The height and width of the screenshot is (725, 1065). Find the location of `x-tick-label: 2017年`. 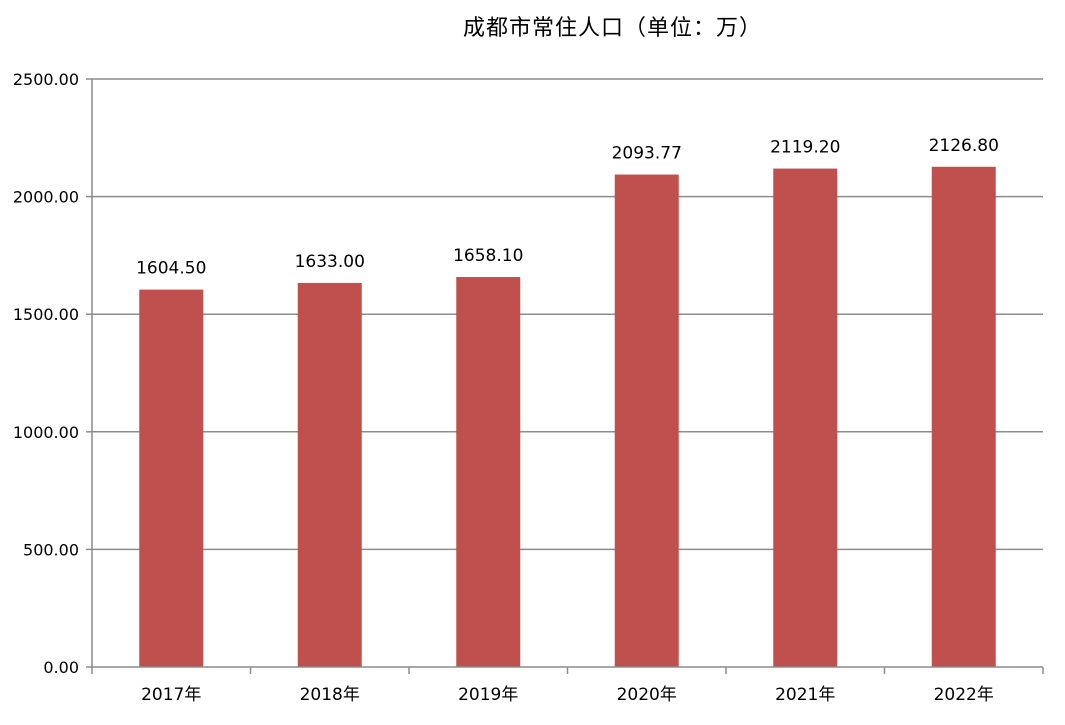

x-tick-label: 2017年 is located at coordinates (171, 695).